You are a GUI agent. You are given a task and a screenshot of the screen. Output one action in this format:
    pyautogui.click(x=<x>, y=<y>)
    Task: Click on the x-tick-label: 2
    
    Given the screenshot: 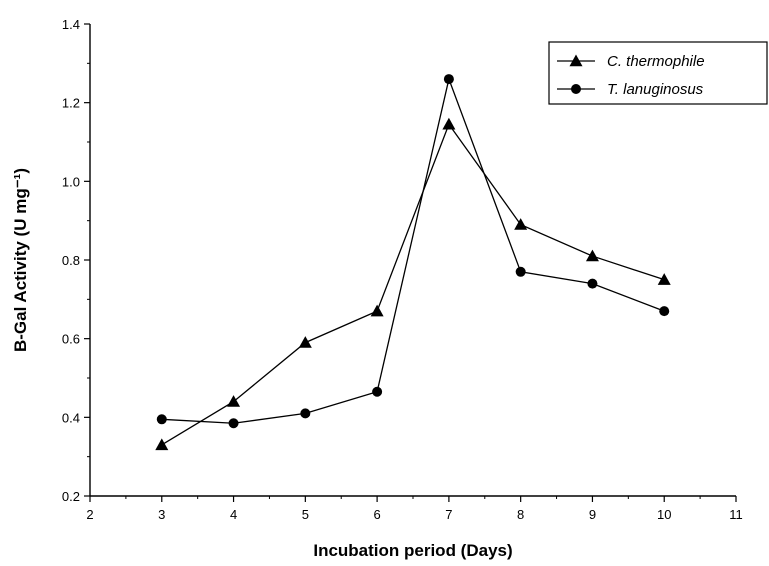 What is the action you would take?
    pyautogui.click(x=89, y=514)
    